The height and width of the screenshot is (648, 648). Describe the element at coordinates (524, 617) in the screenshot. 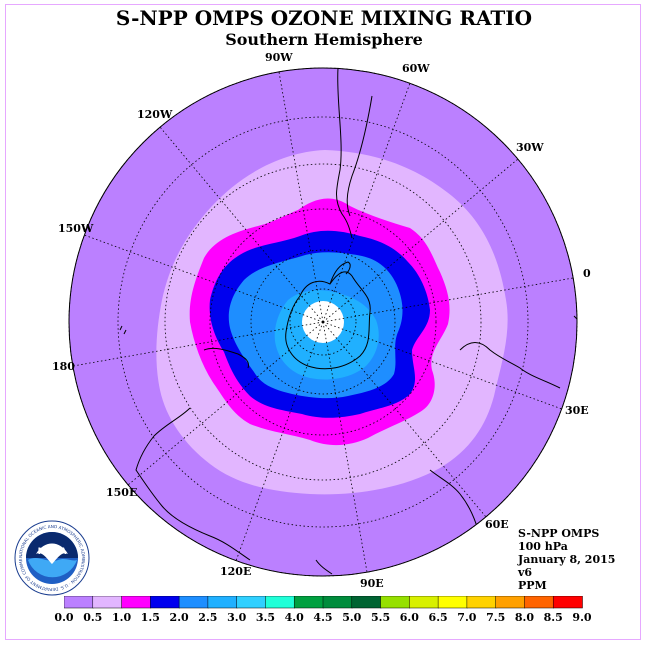

I see `colorbar-tick-label: 8.0` at that location.